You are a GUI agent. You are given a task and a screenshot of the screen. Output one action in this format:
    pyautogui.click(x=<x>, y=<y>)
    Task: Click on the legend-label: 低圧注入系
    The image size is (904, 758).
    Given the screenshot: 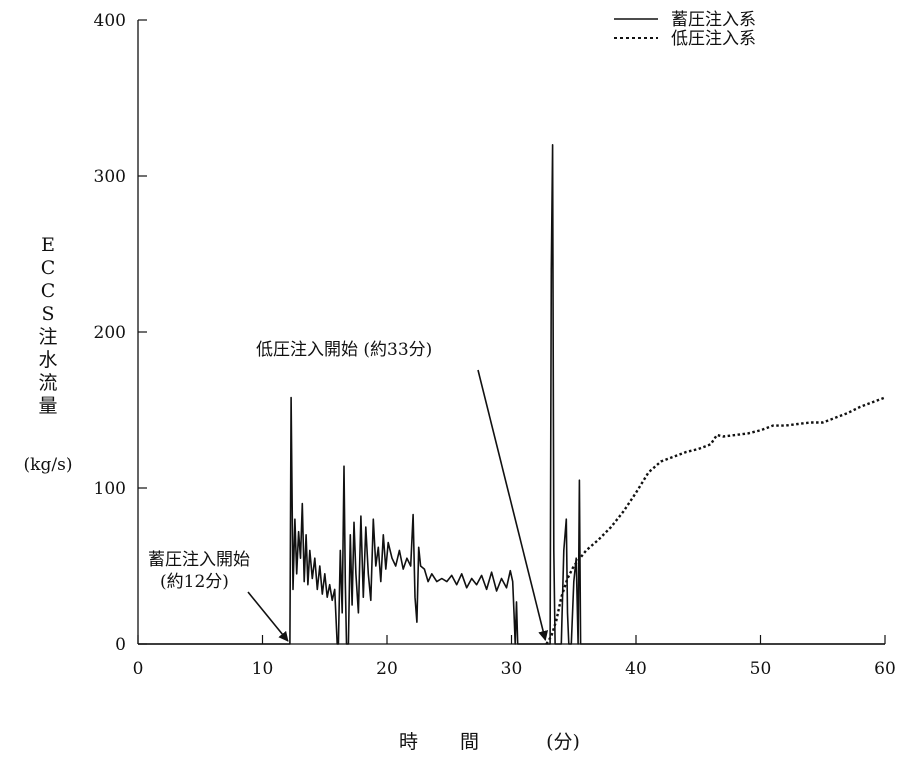 What is the action you would take?
    pyautogui.click(x=713, y=39)
    